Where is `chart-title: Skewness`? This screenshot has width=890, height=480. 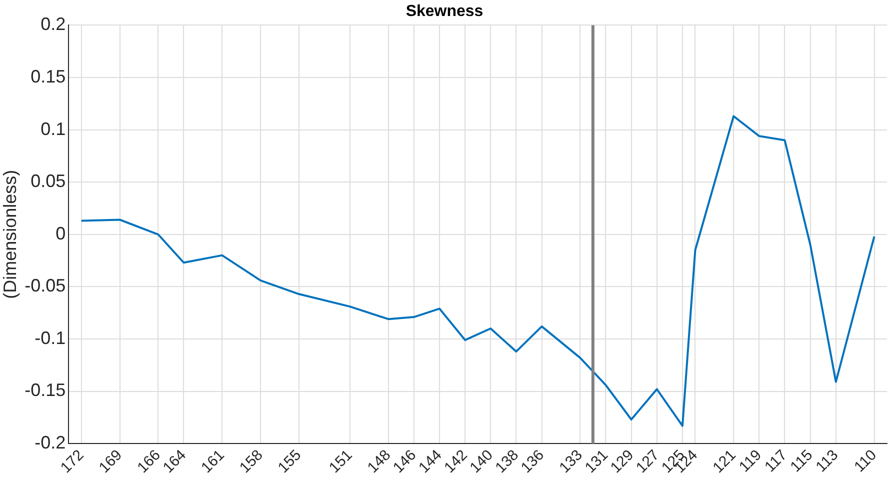 chart-title: Skewness is located at coordinates (445, 11).